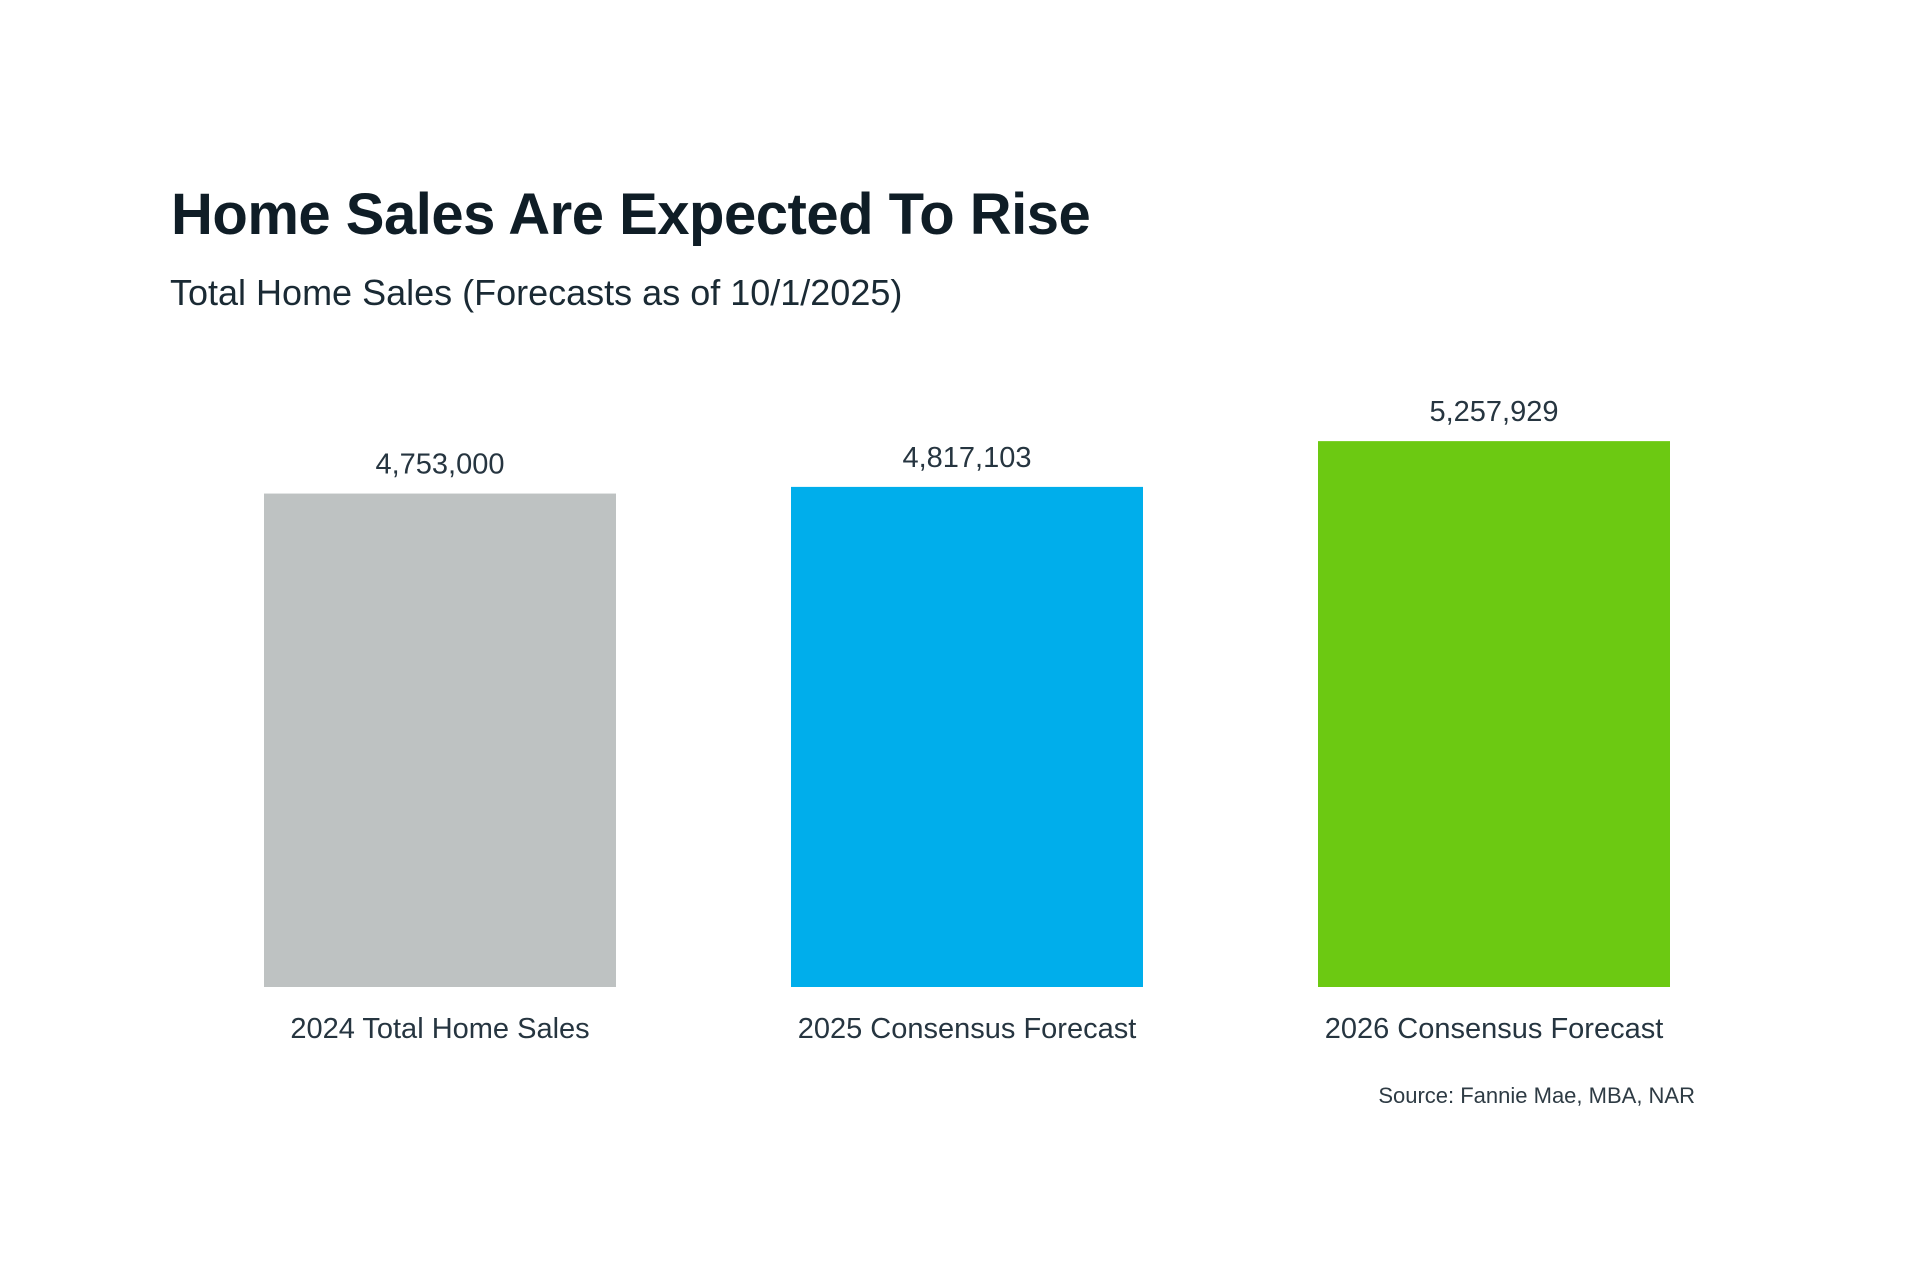 The width and height of the screenshot is (1920, 1280). Describe the element at coordinates (1536, 1095) in the screenshot. I see `source-note: Source: Fannie Mae, MBA, NAR` at that location.